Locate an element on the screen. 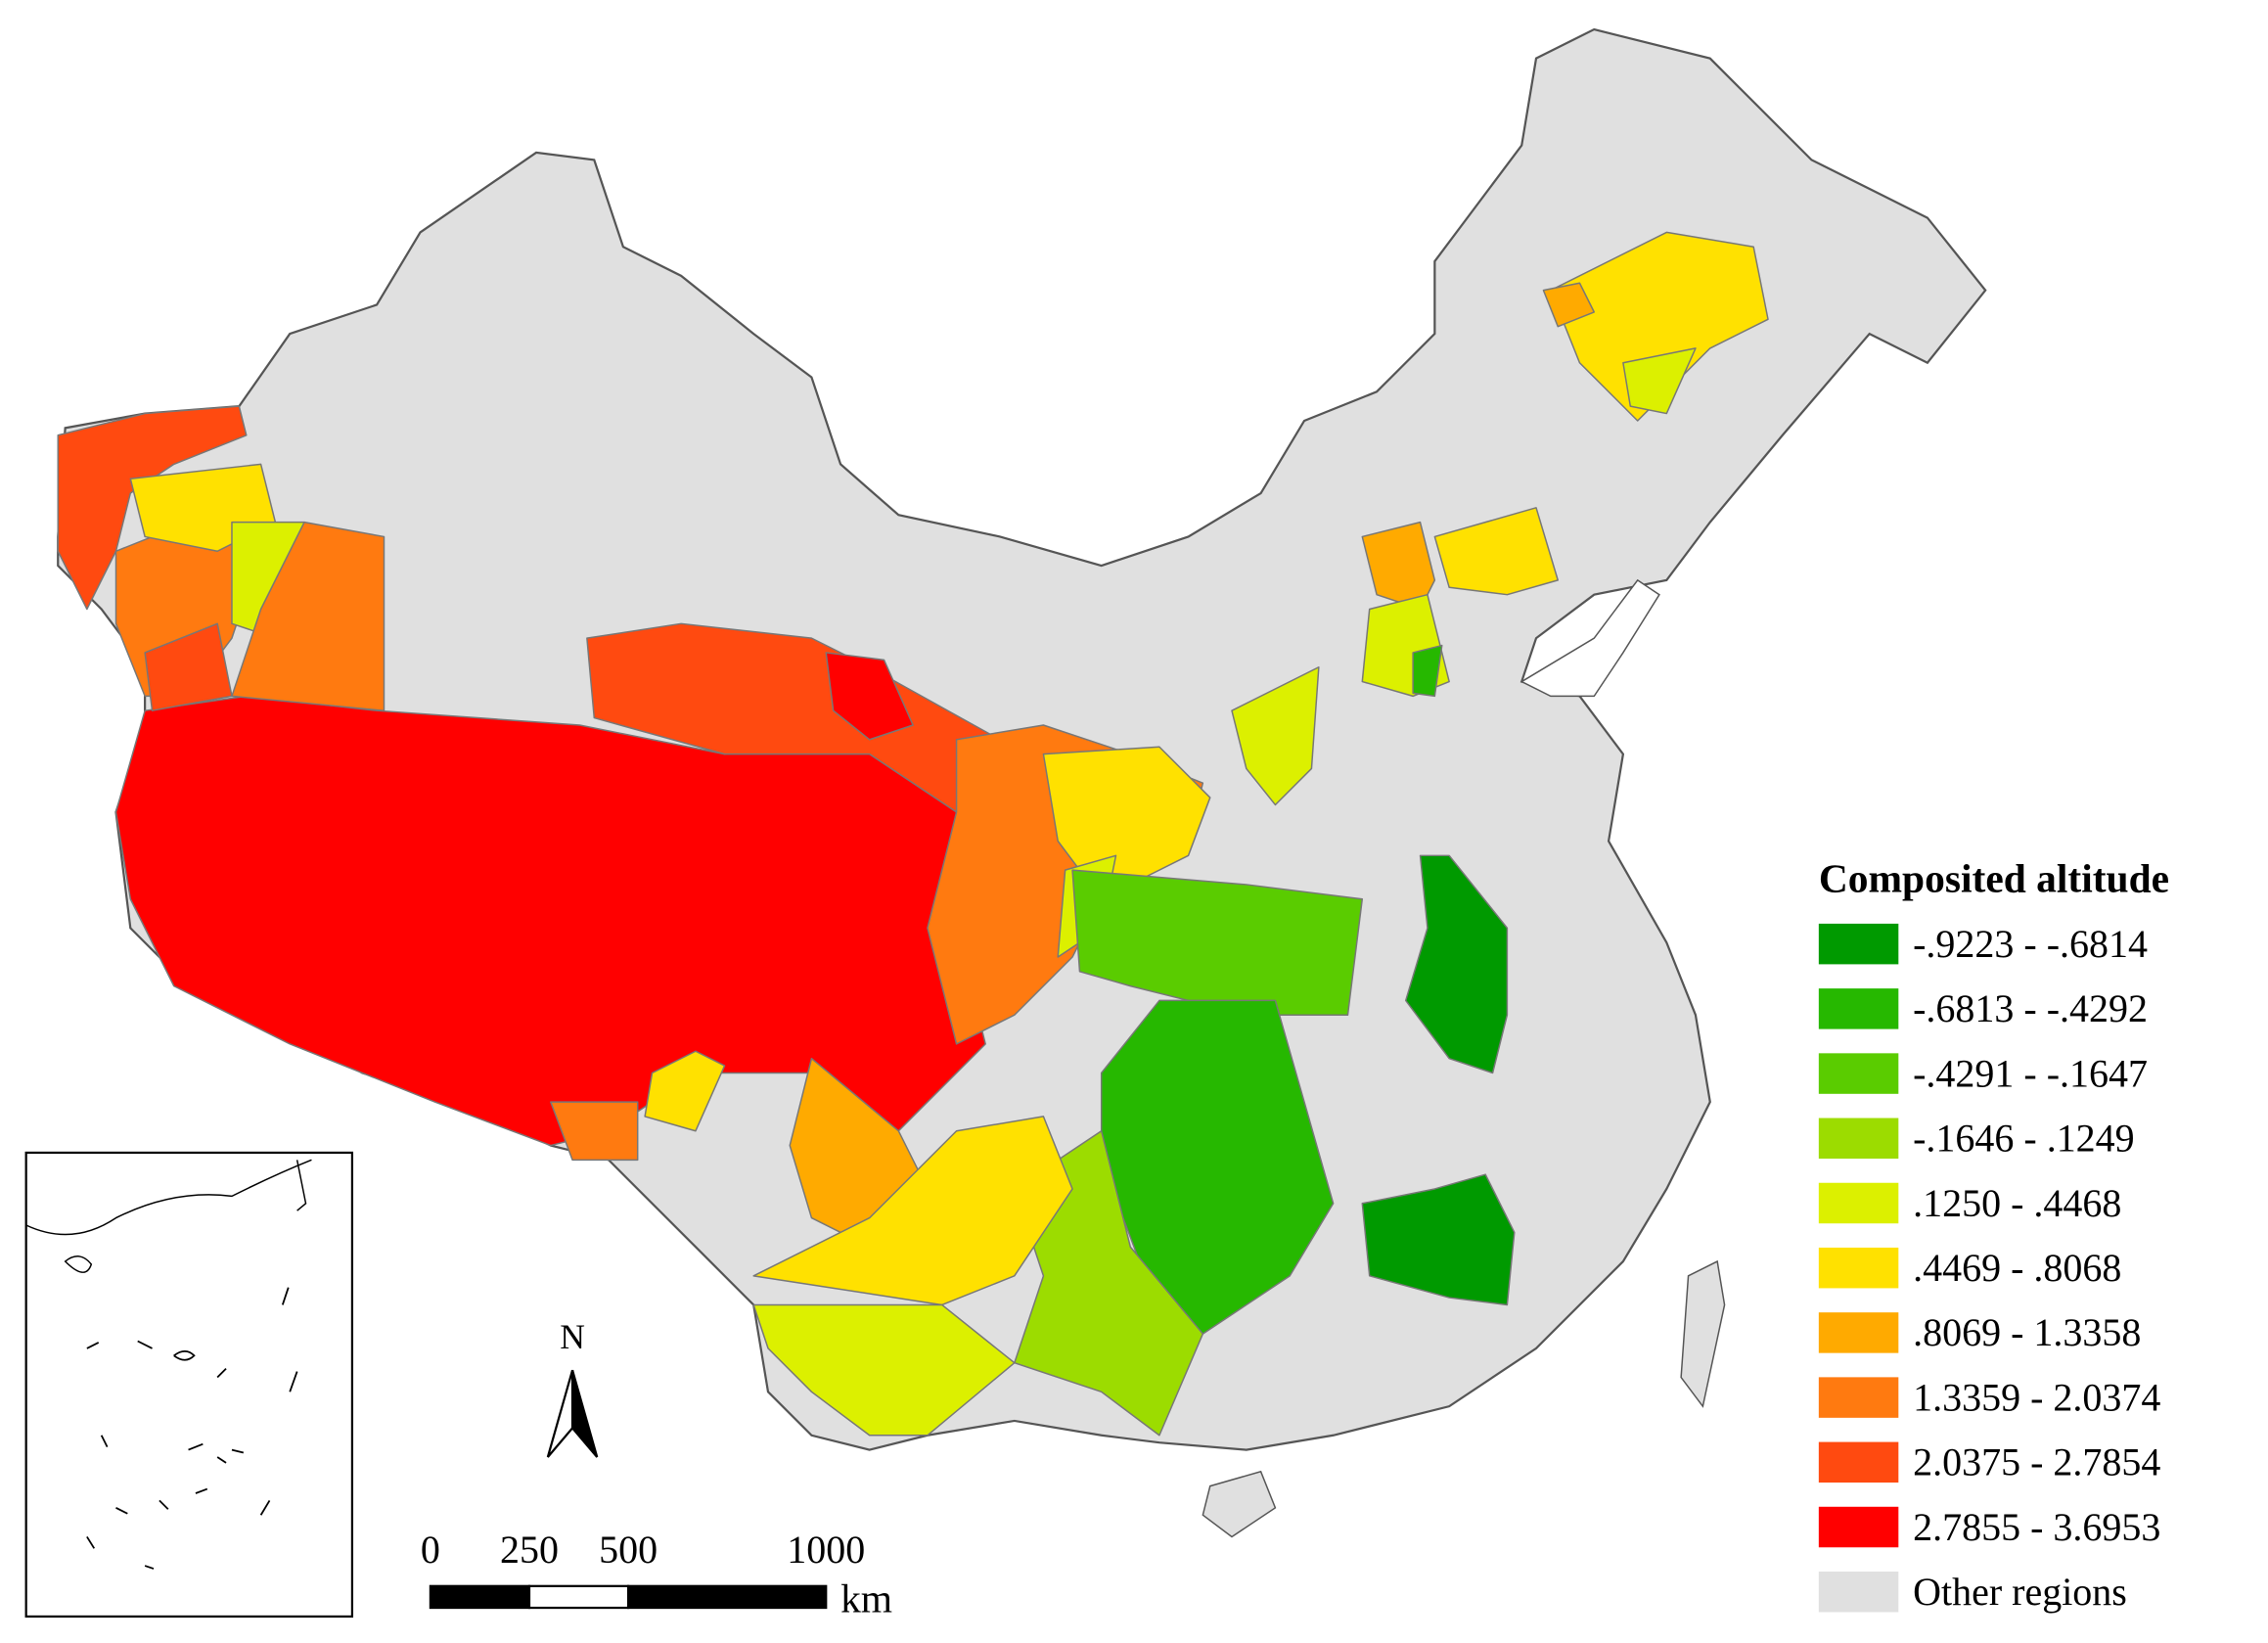 The image size is (2268, 1643). legend-label: 2.0375 - 2.7854 is located at coordinates (2036, 1462).